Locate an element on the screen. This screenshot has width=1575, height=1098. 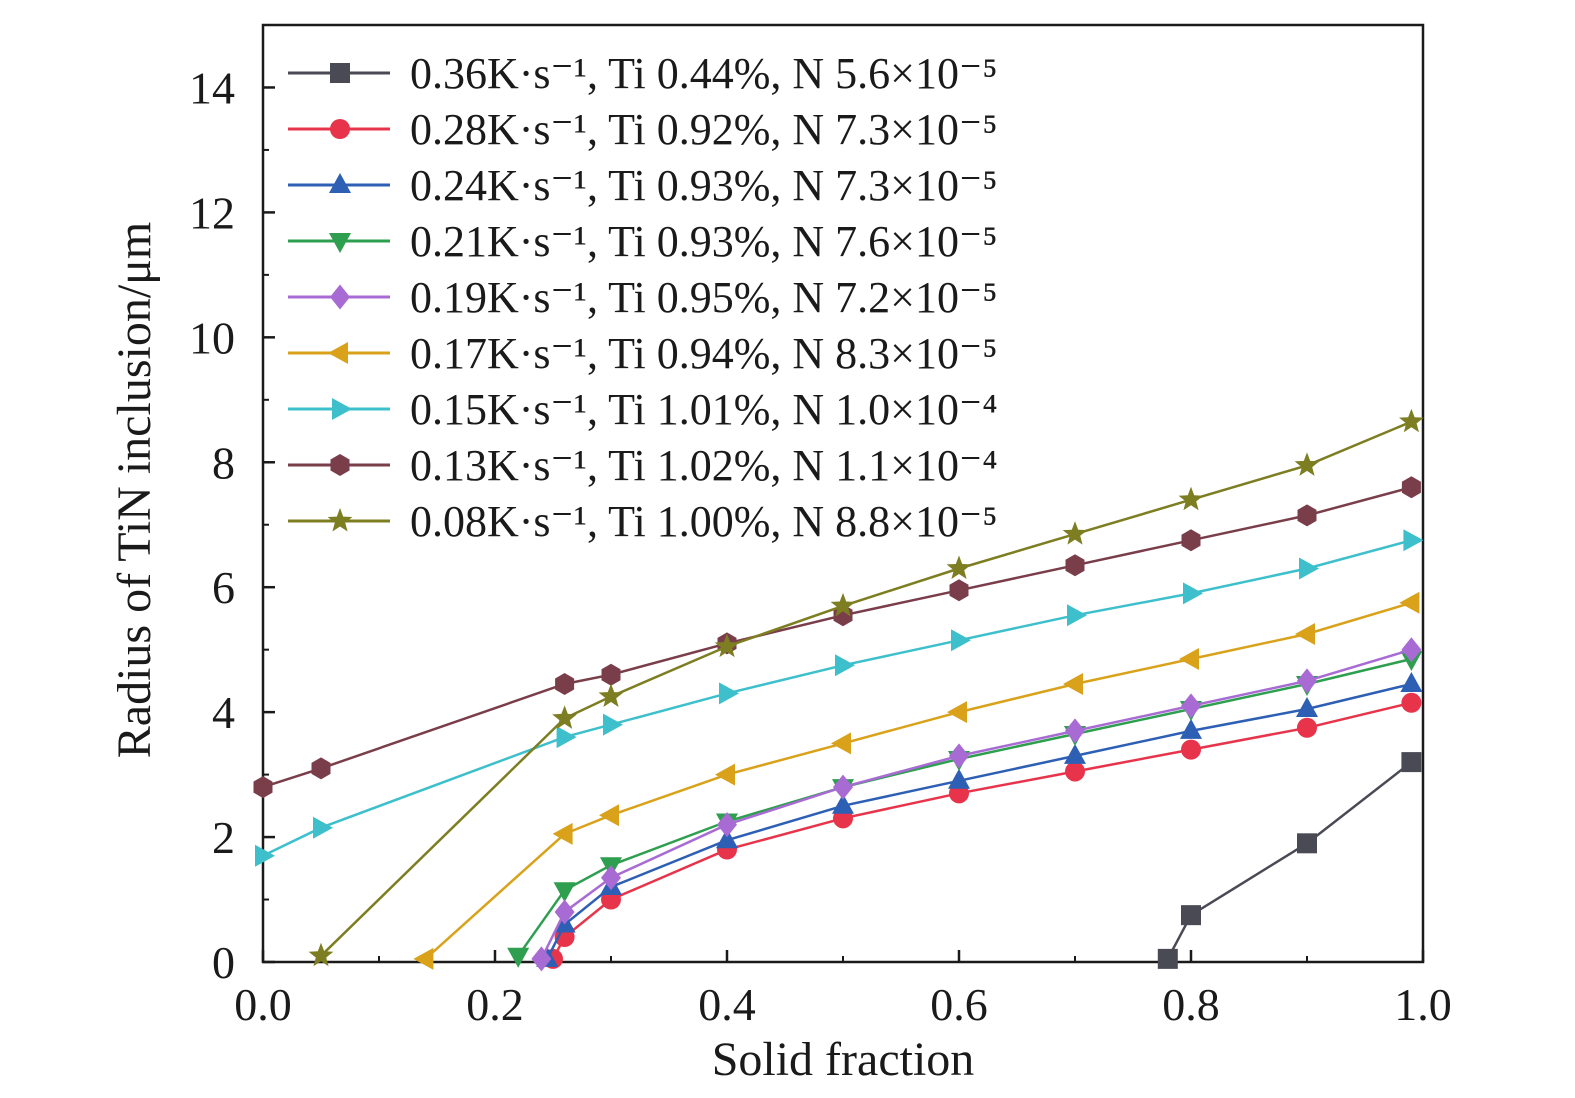
x-tick-label: 1.0 is located at coordinates (1423, 1004).